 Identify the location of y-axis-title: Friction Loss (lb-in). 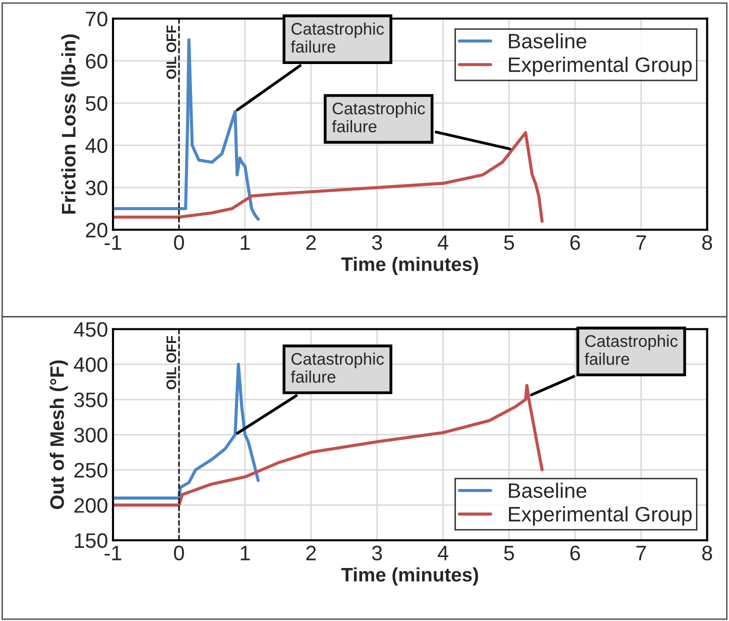
(70, 124).